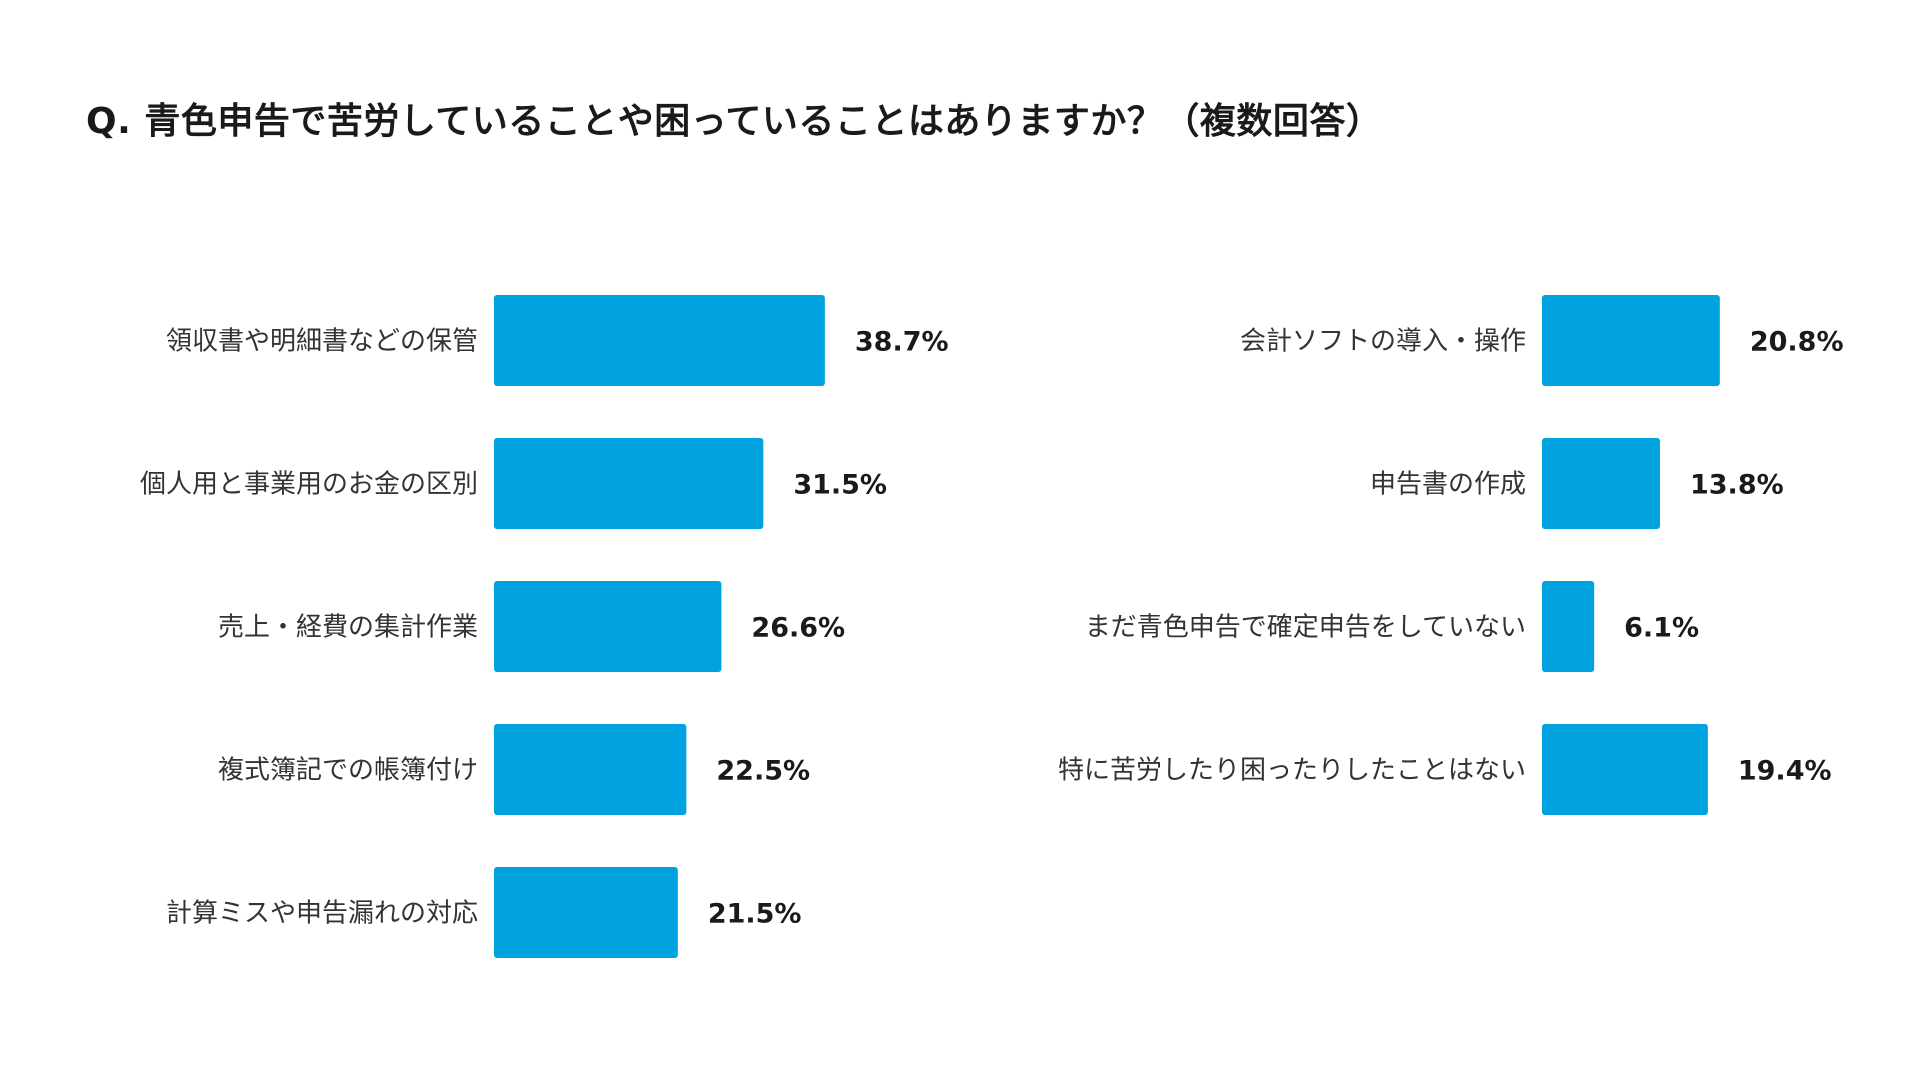 This screenshot has width=1920, height=1080. I want to click on value-label: 19.4%, so click(1785, 771).